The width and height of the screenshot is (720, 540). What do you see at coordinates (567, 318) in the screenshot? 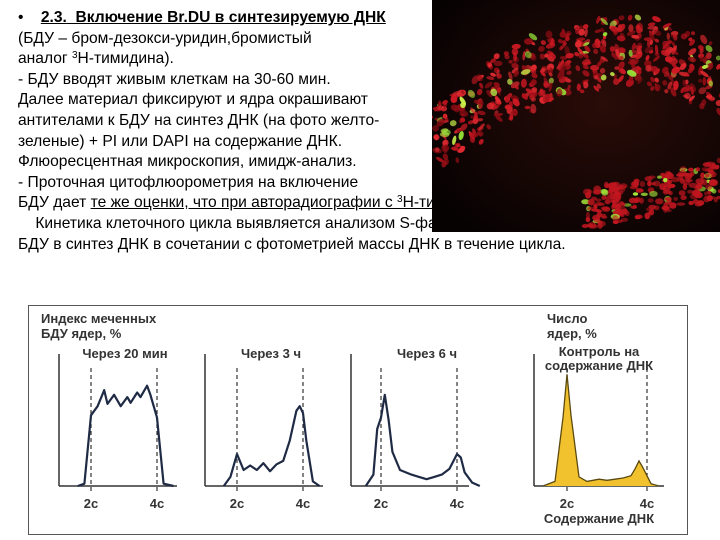
I see `y-axis-label-right-1: Число` at bounding box center [567, 318].